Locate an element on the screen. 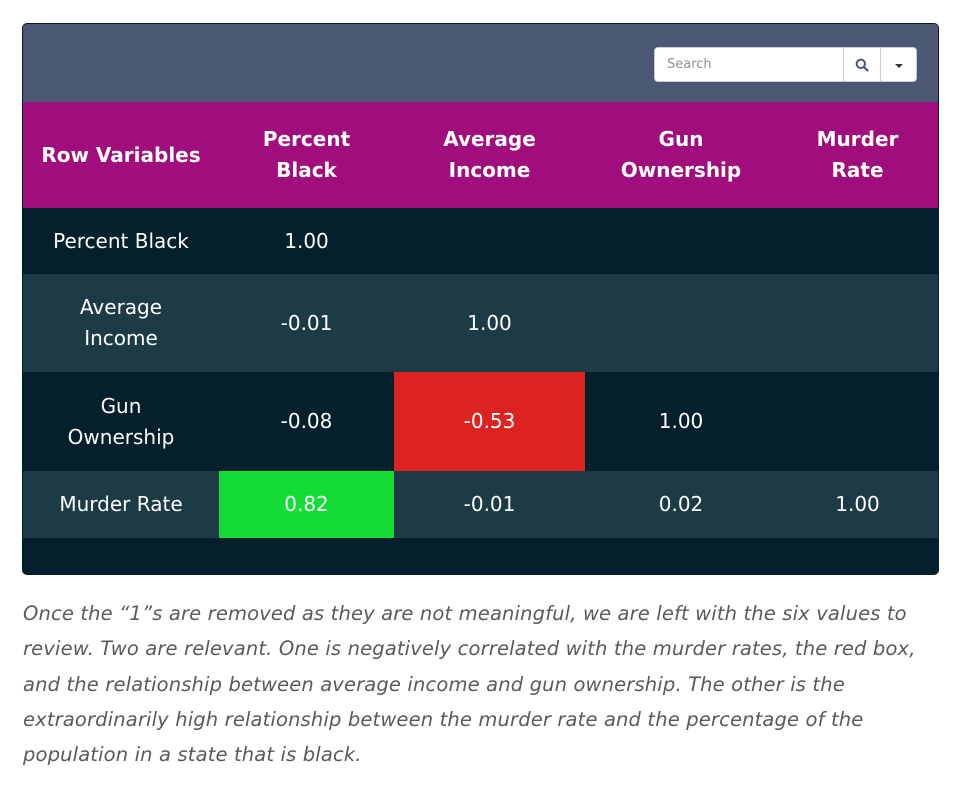  column-header-row-variables: Row Variables is located at coordinates (121, 155).